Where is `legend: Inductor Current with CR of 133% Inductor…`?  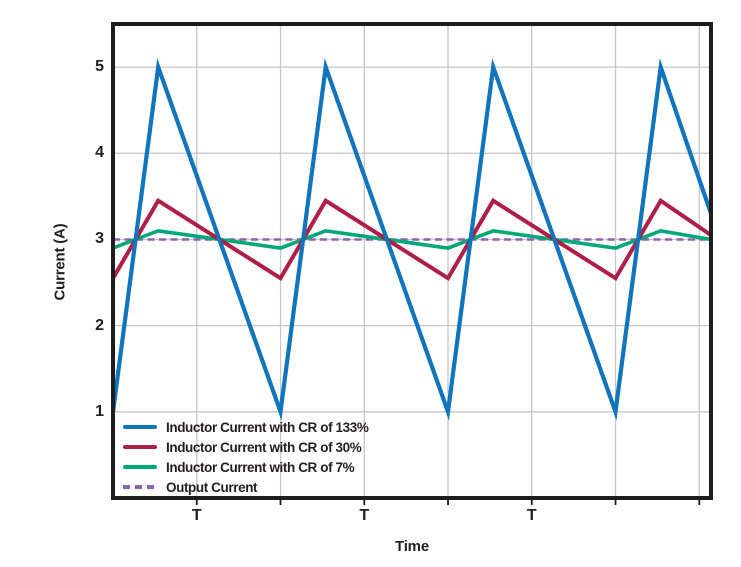 legend: Inductor Current with CR of 133% Inductor… is located at coordinates (246, 457).